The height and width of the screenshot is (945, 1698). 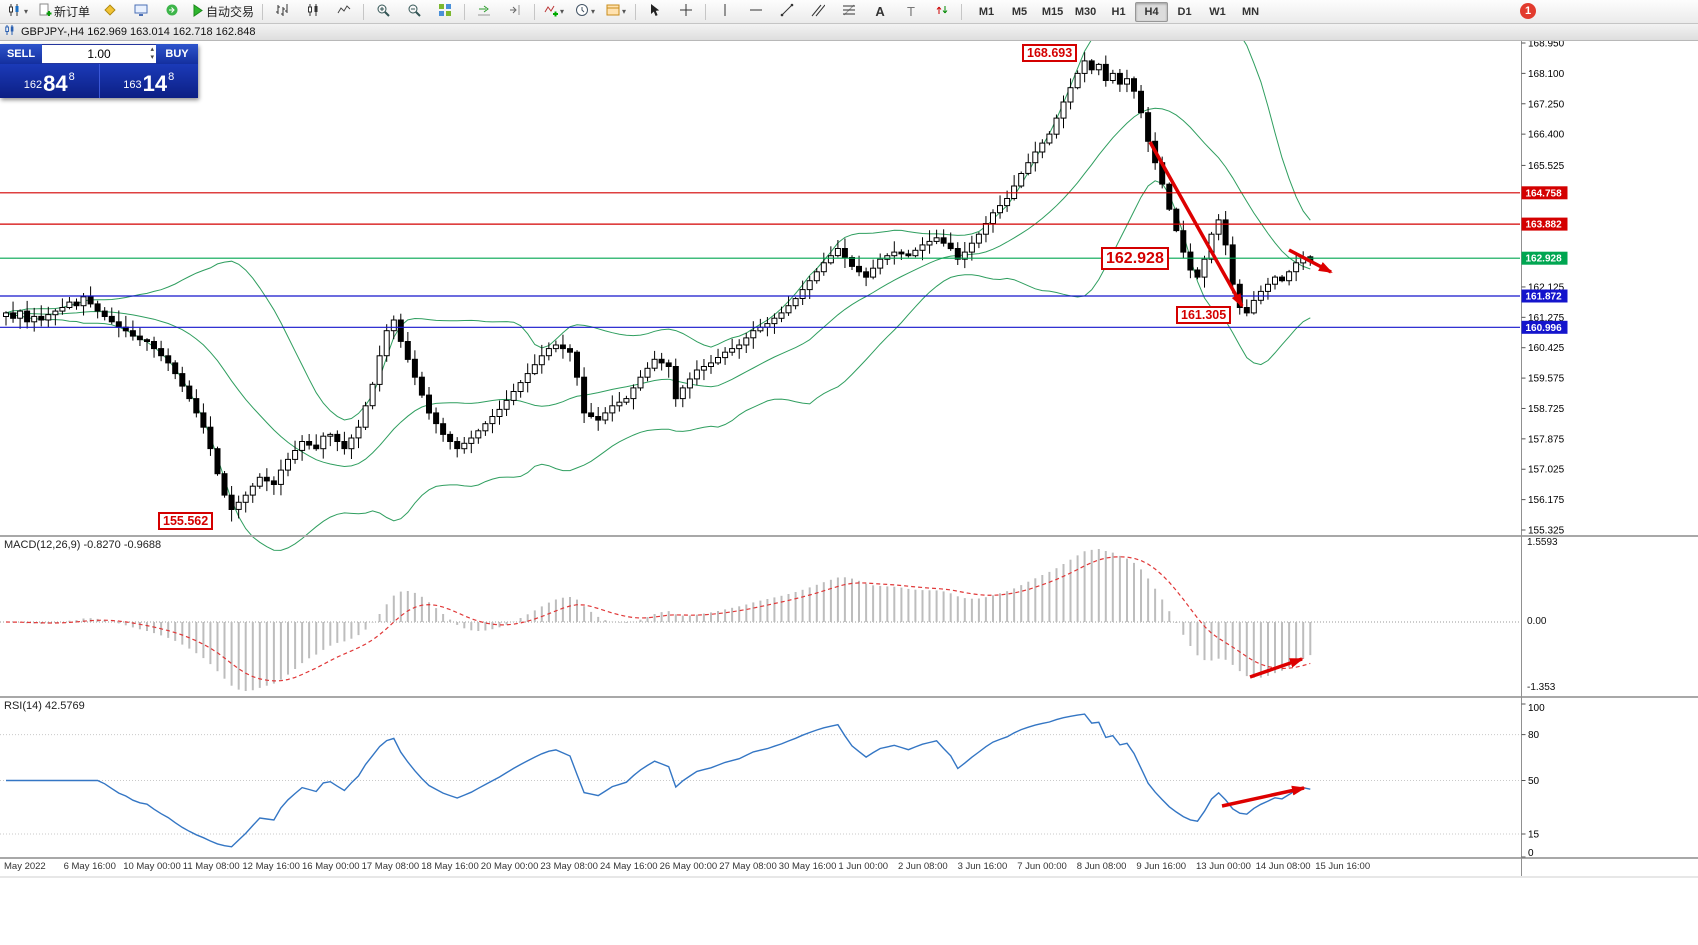 I want to click on bar-chart-button, so click(x=282, y=12).